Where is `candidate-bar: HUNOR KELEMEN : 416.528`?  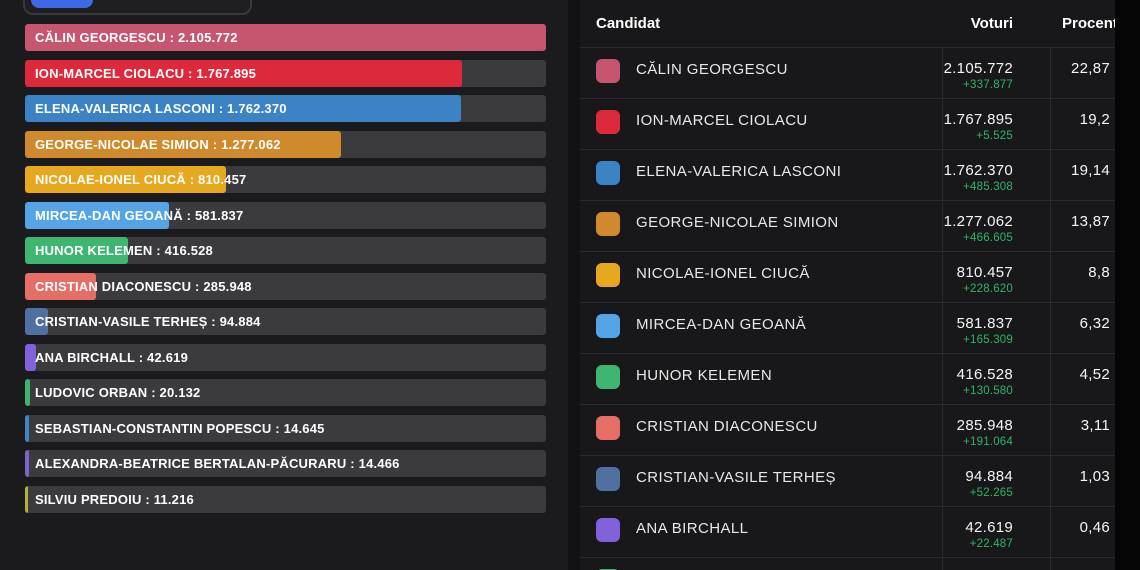
candidate-bar: HUNOR KELEMEN : 416.528 is located at coordinates (285, 250).